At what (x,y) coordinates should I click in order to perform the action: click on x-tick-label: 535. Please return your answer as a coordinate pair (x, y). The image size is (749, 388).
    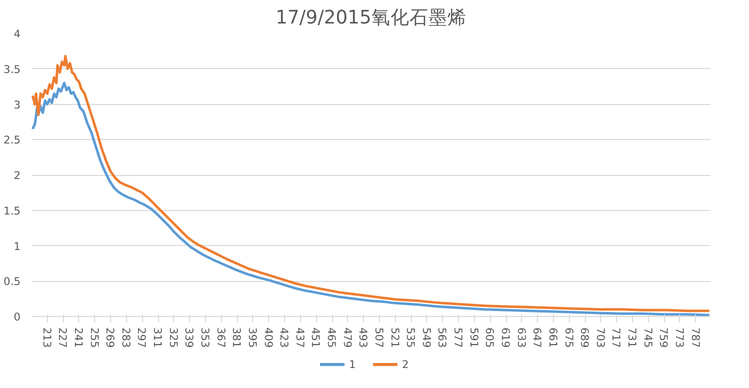
    Looking at the image, I should click on (411, 338).